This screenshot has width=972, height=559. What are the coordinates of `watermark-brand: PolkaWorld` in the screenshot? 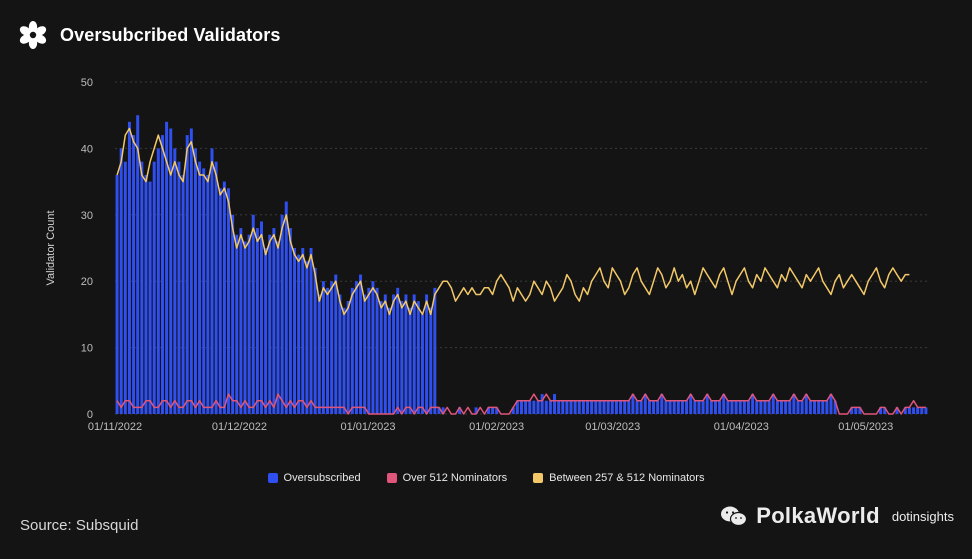 It's located at (818, 515).